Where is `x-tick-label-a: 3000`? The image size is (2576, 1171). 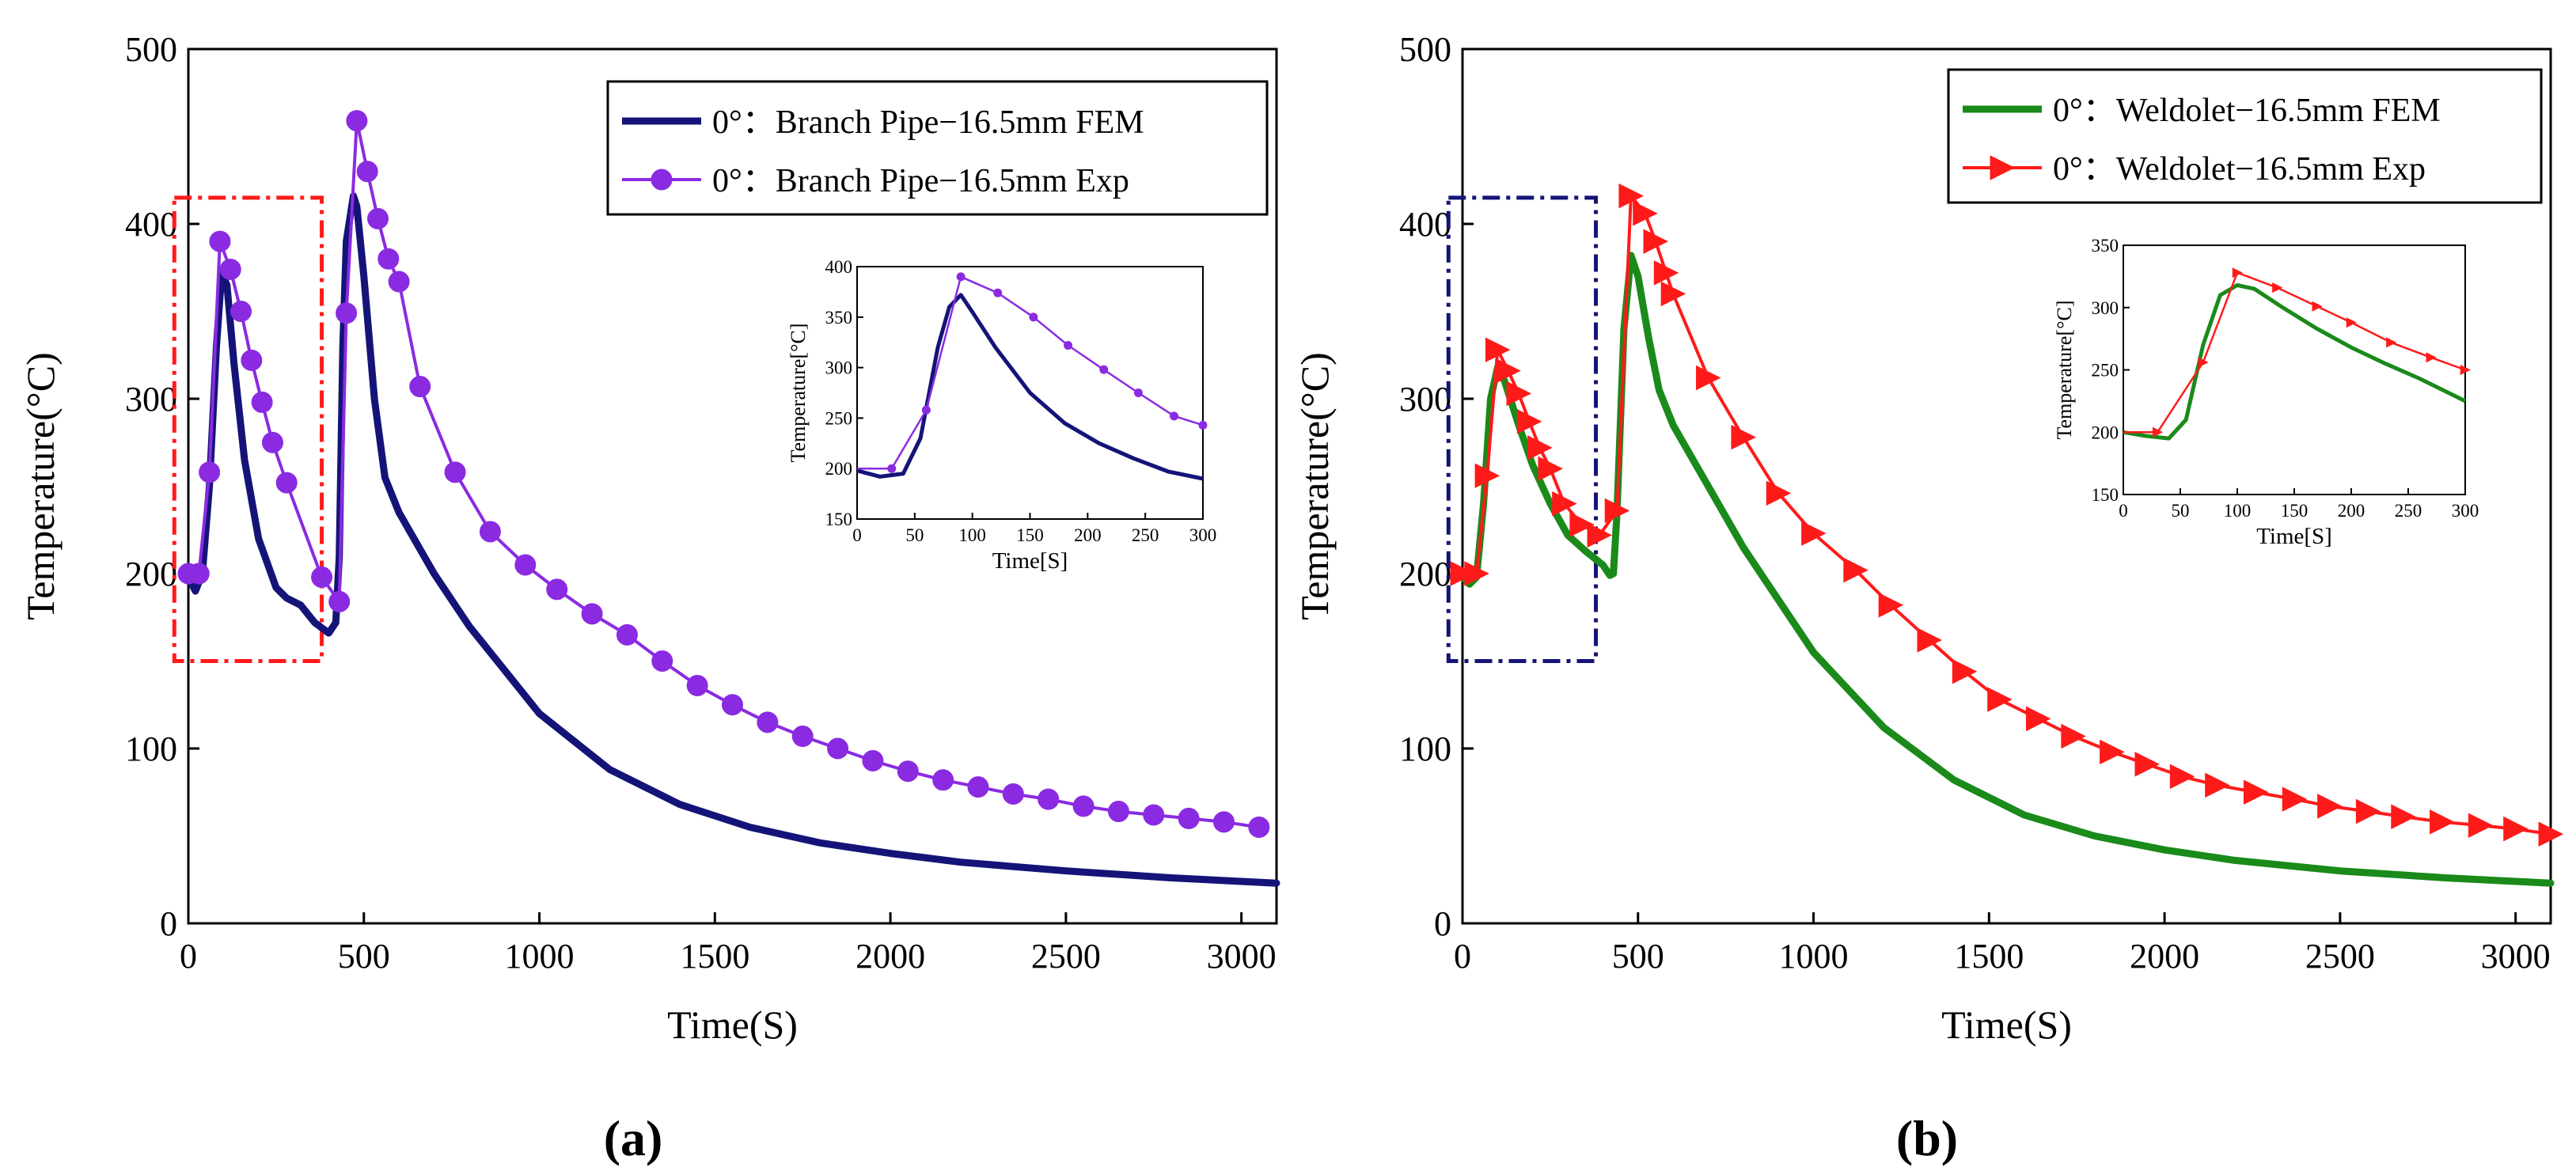 x-tick-label-a: 3000 is located at coordinates (1242, 956).